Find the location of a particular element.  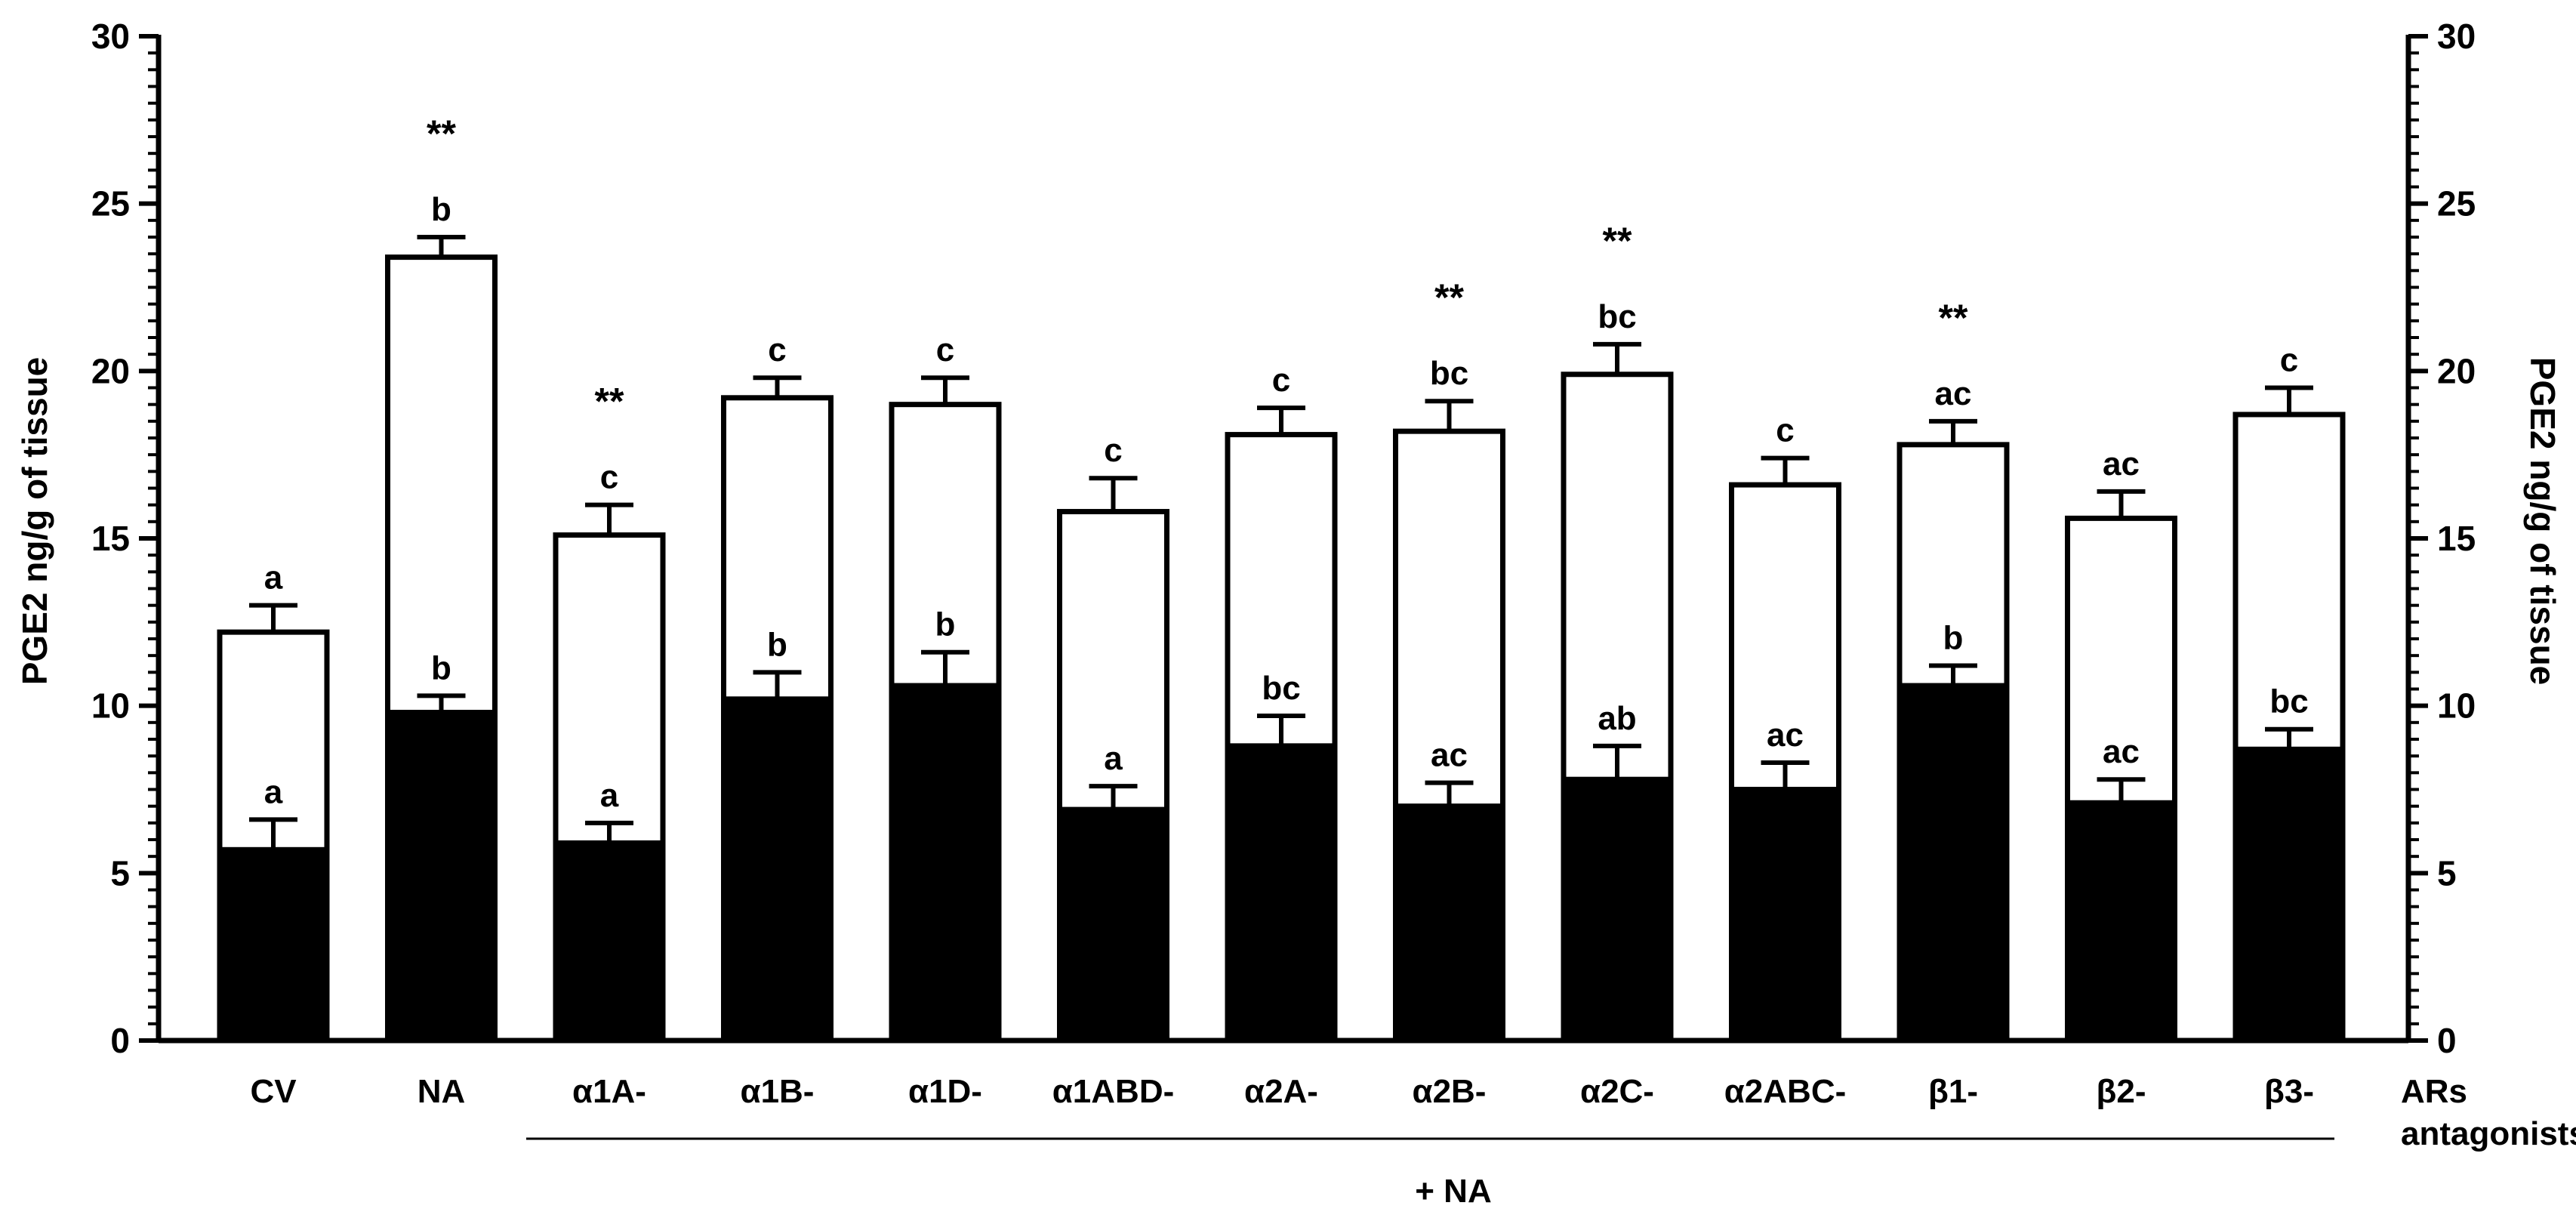

x-tick-label: β3- is located at coordinates (2289, 1091).